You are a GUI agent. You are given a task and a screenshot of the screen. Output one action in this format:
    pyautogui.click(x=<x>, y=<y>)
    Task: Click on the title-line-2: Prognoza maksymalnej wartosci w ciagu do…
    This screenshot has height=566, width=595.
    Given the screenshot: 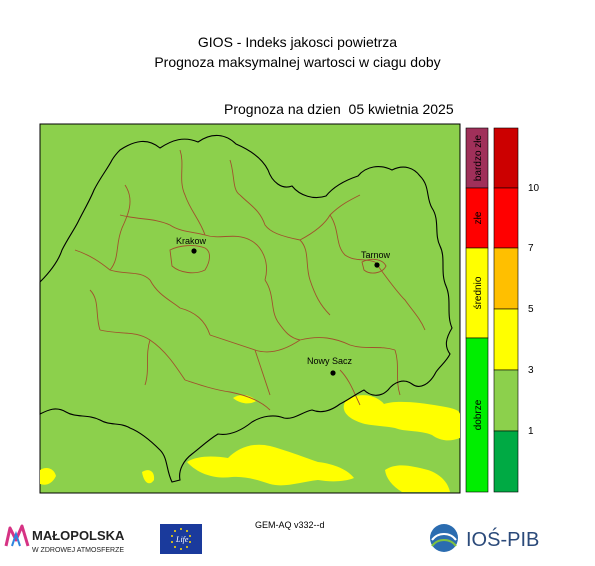 What is the action you would take?
    pyautogui.click(x=297, y=62)
    